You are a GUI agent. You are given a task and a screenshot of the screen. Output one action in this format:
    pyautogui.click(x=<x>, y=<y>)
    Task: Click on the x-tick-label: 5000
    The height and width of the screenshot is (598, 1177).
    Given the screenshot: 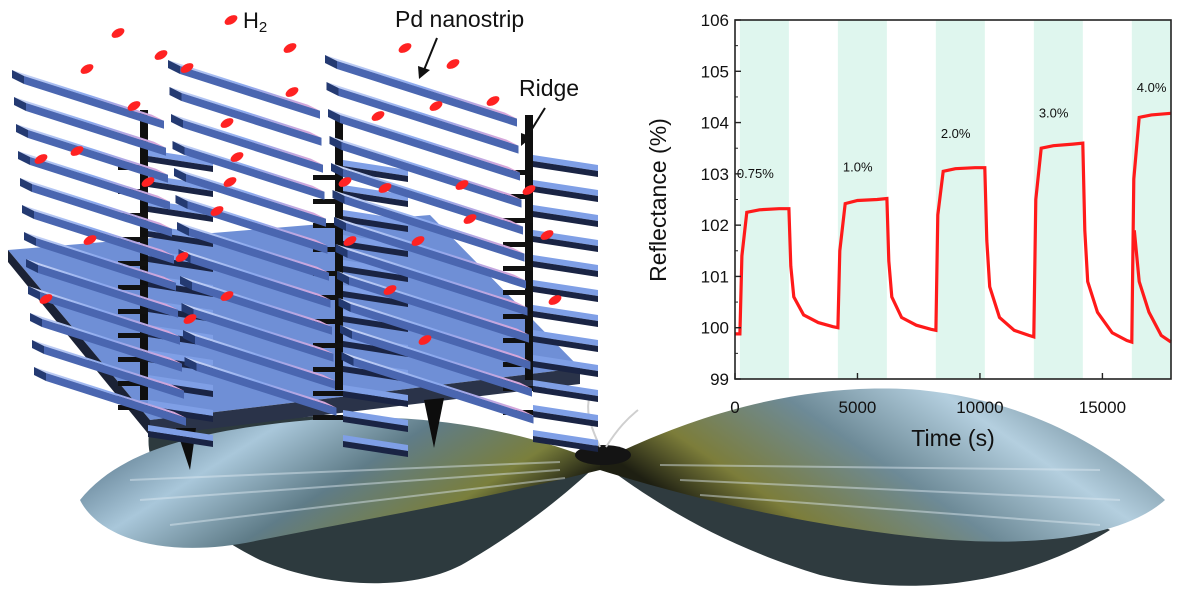 What is the action you would take?
    pyautogui.click(x=858, y=407)
    